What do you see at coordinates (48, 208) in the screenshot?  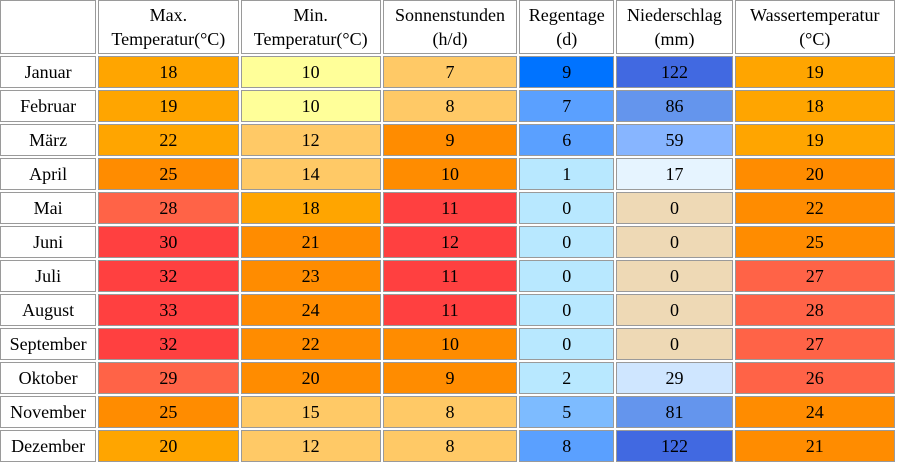 I see `month-label: Mai` at bounding box center [48, 208].